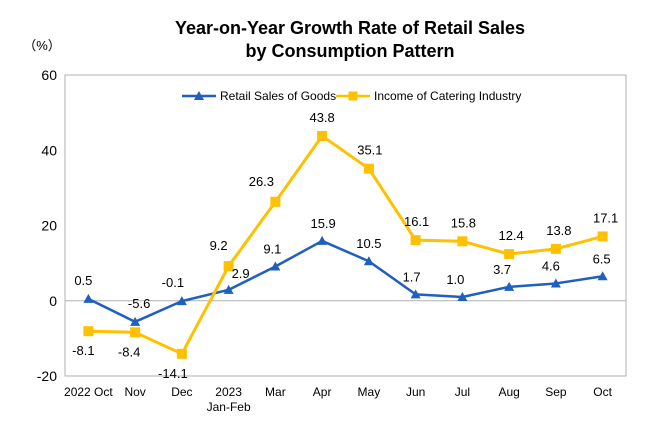 The image size is (660, 440). I want to click on data-label-catering: 12.4, so click(510, 235).